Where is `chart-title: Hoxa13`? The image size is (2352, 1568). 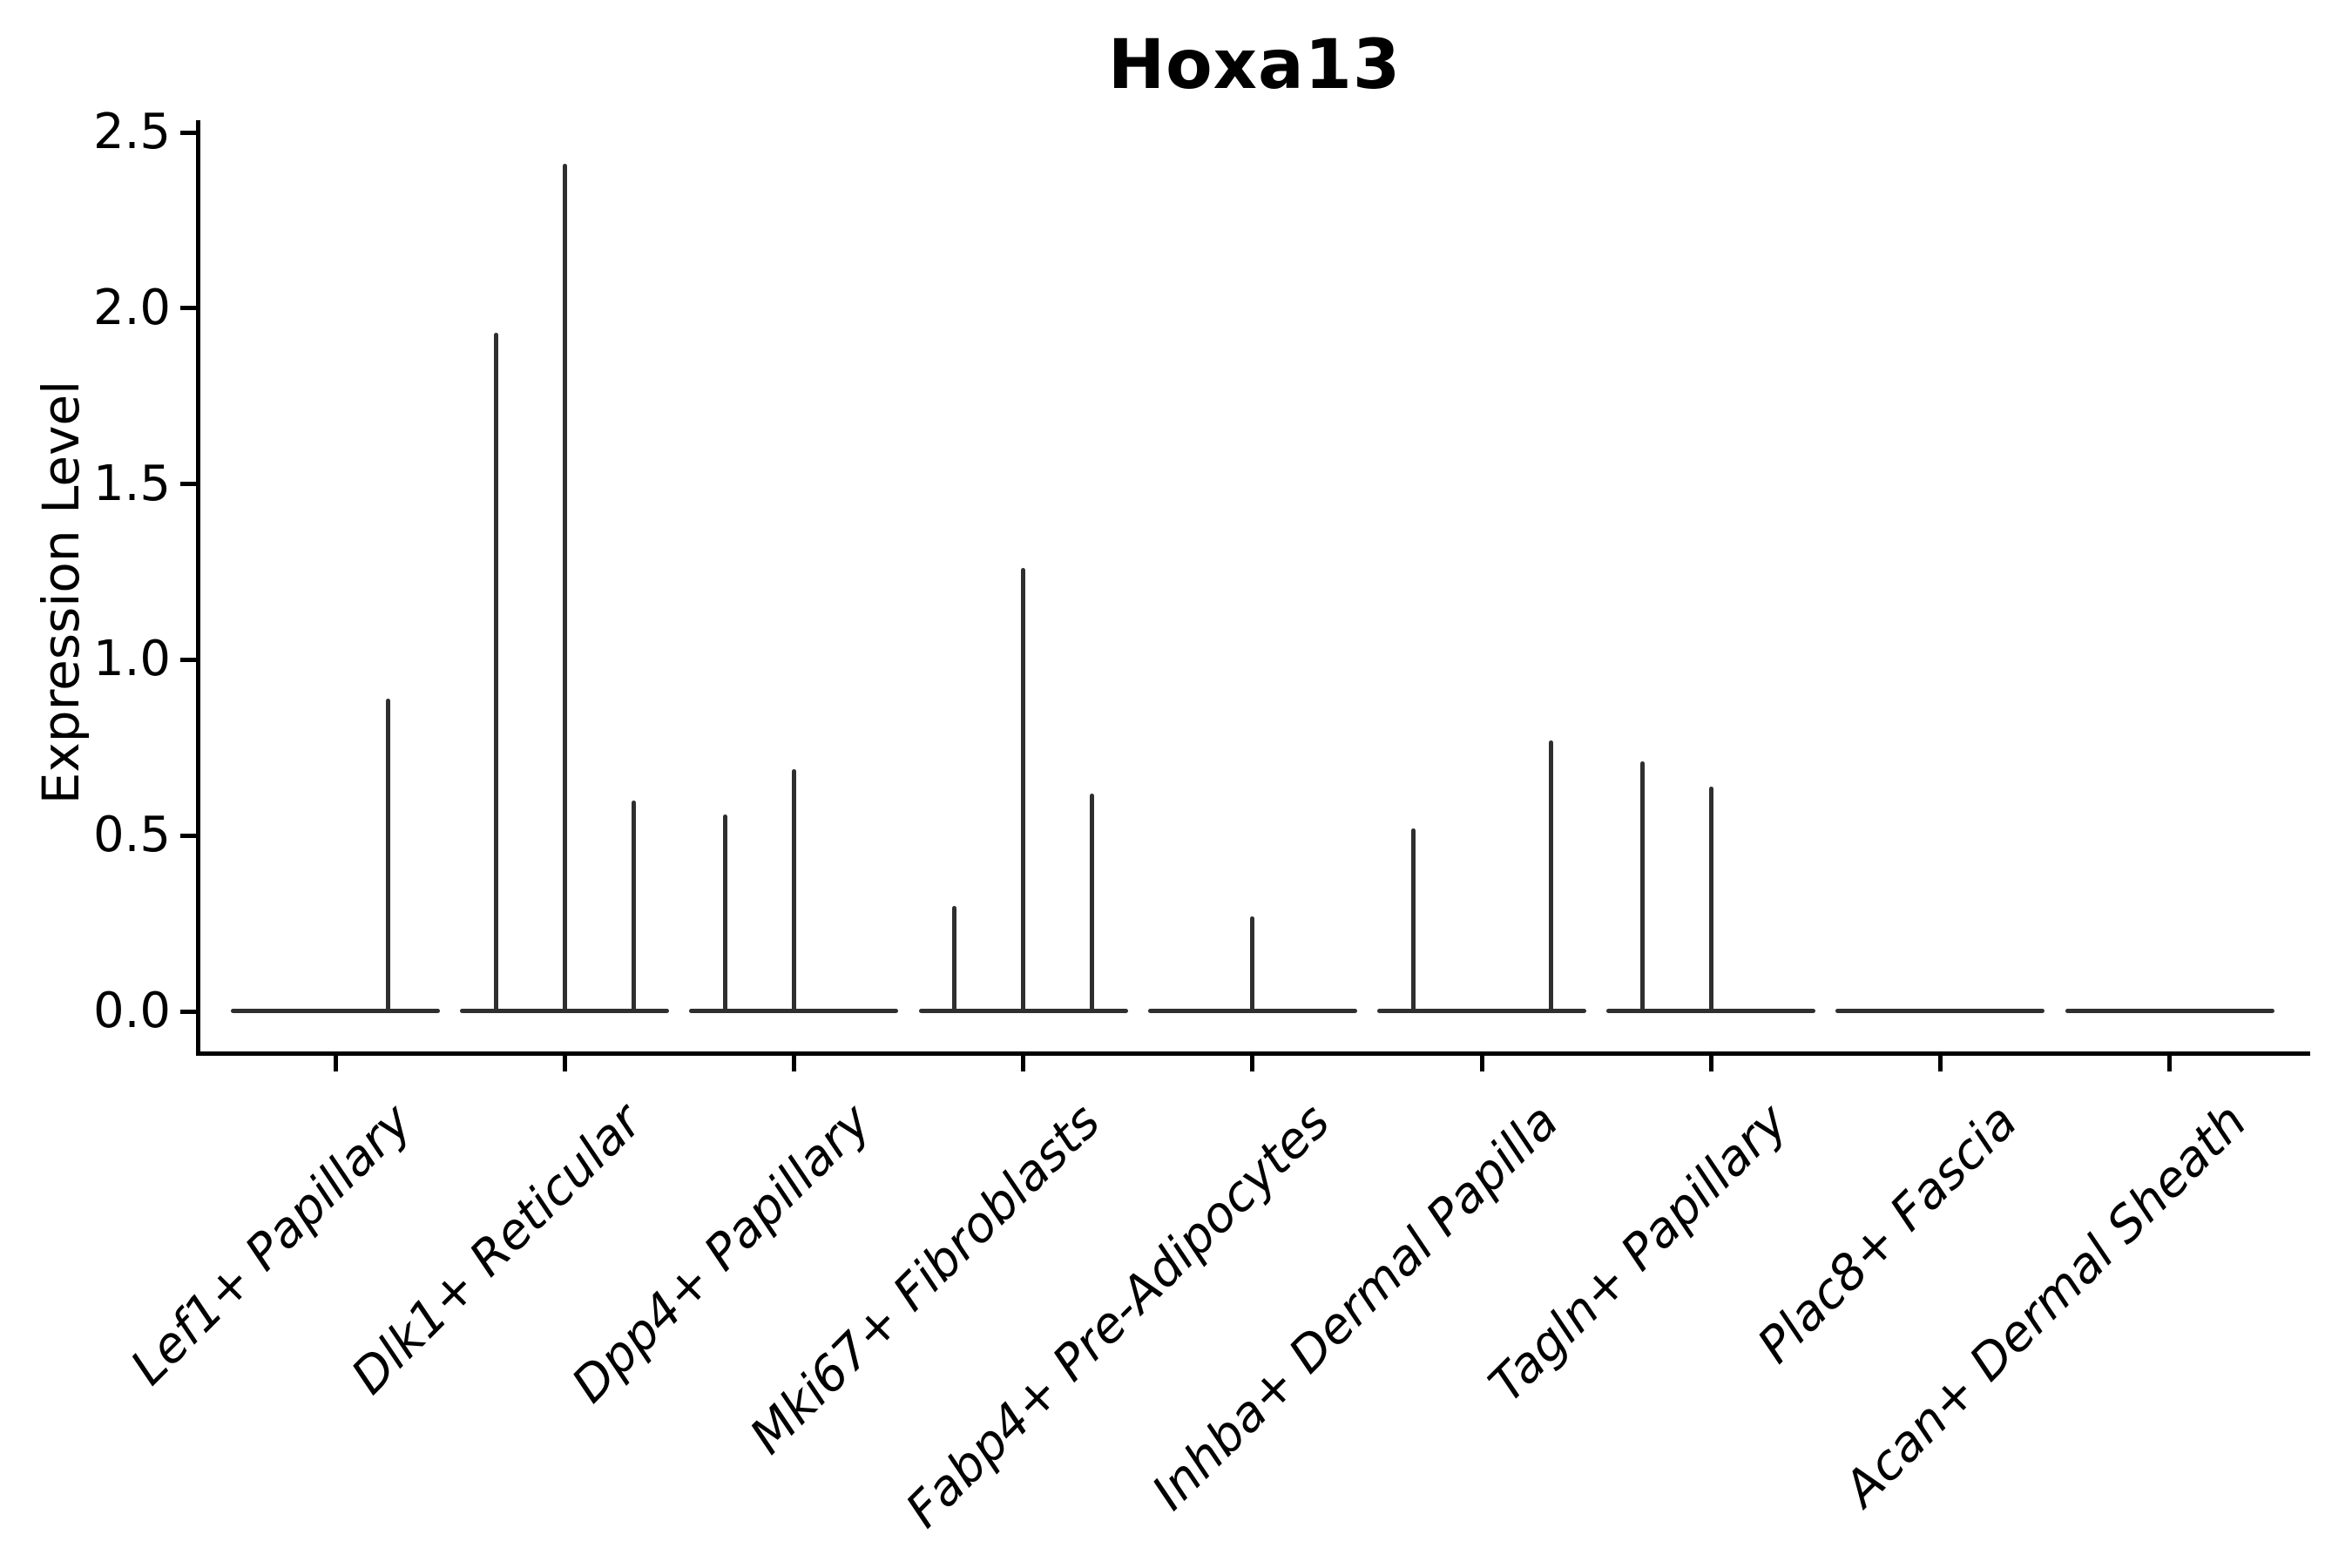 chart-title: Hoxa13 is located at coordinates (1254, 66).